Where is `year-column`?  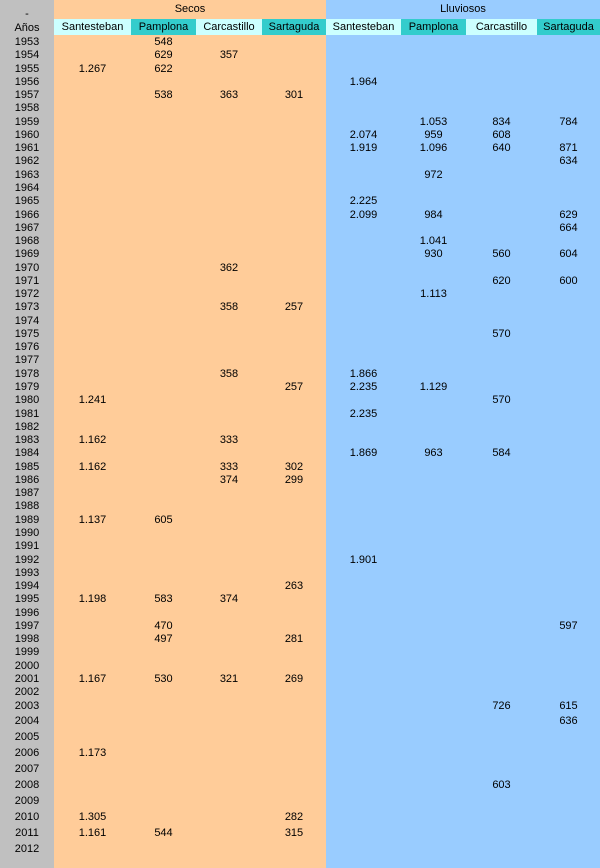 year-column is located at coordinates (27, 434).